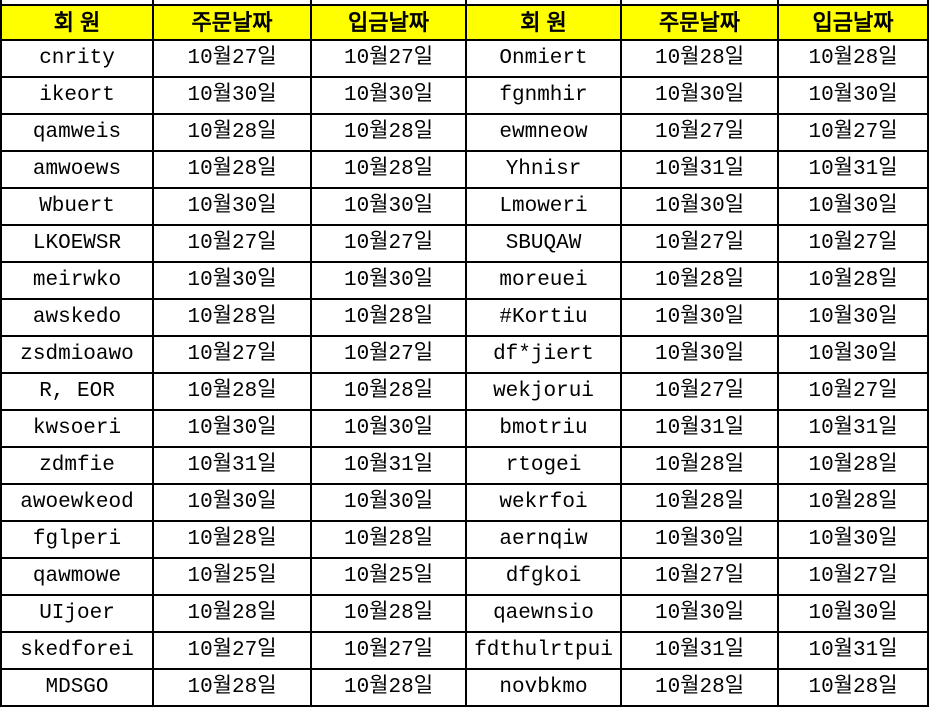 The width and height of the screenshot is (939, 707). I want to click on member-cell: skedforei, so click(77, 650).